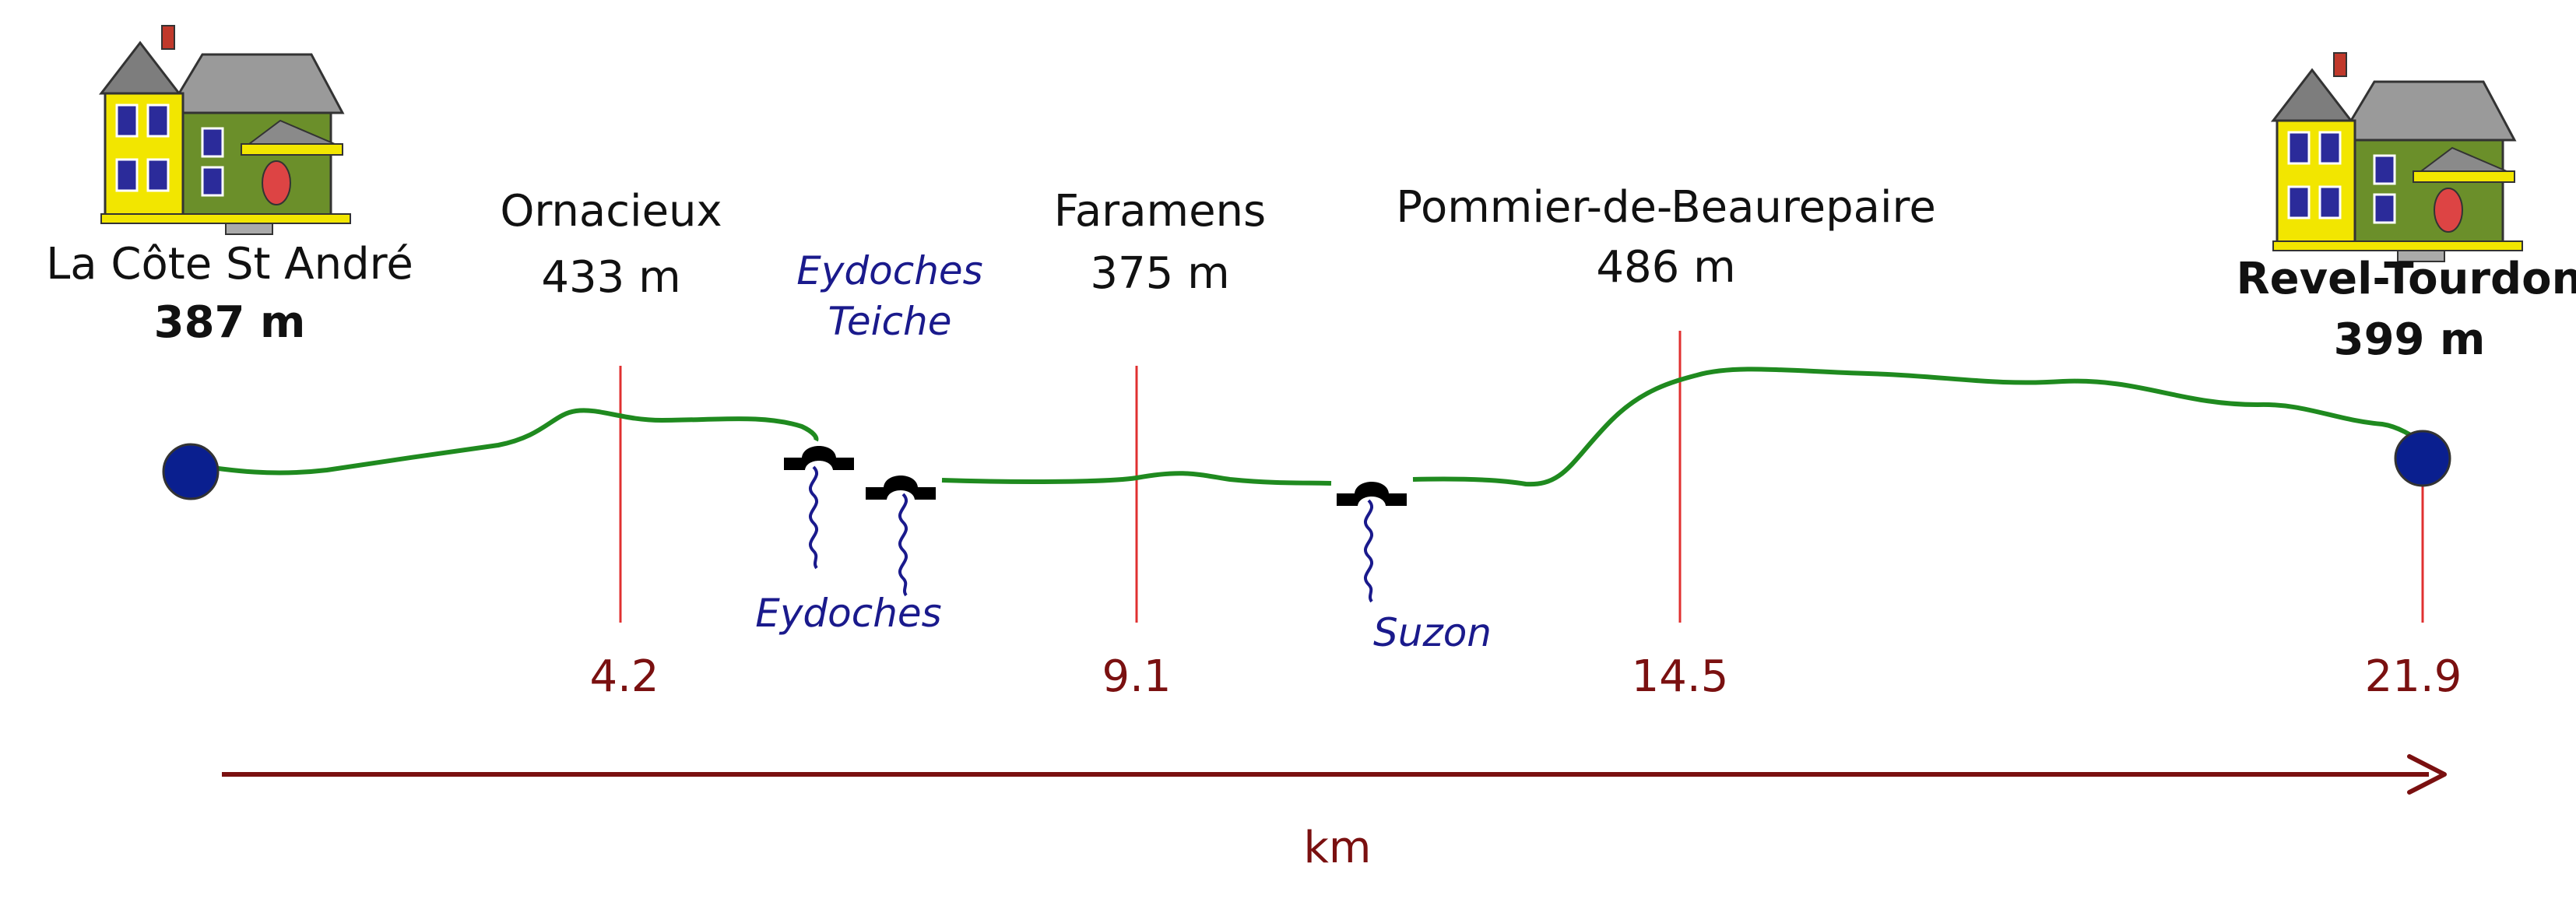 The image size is (2576, 909). What do you see at coordinates (1159, 273) in the screenshot?
I see `waypoint-faramens-altitude: 375 m` at bounding box center [1159, 273].